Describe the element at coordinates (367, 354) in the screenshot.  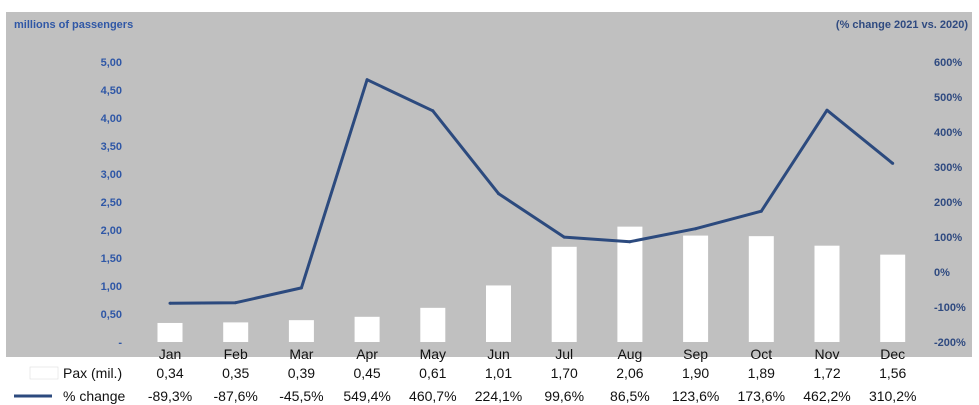
I see `category-label: Apr` at that location.